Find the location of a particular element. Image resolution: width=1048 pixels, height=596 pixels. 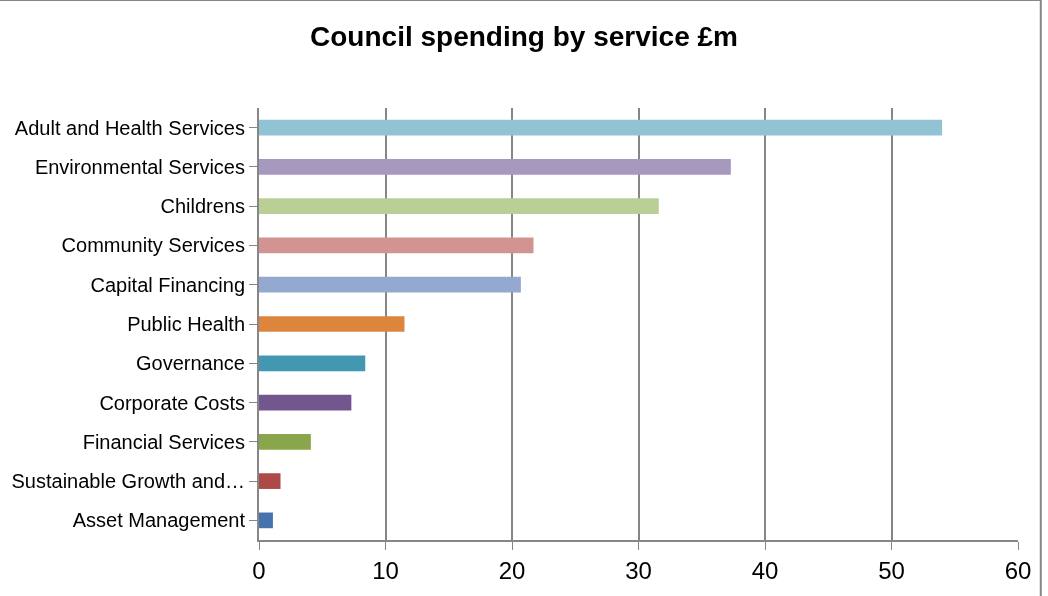

y-tick-label: Community Services is located at coordinates (153, 245).